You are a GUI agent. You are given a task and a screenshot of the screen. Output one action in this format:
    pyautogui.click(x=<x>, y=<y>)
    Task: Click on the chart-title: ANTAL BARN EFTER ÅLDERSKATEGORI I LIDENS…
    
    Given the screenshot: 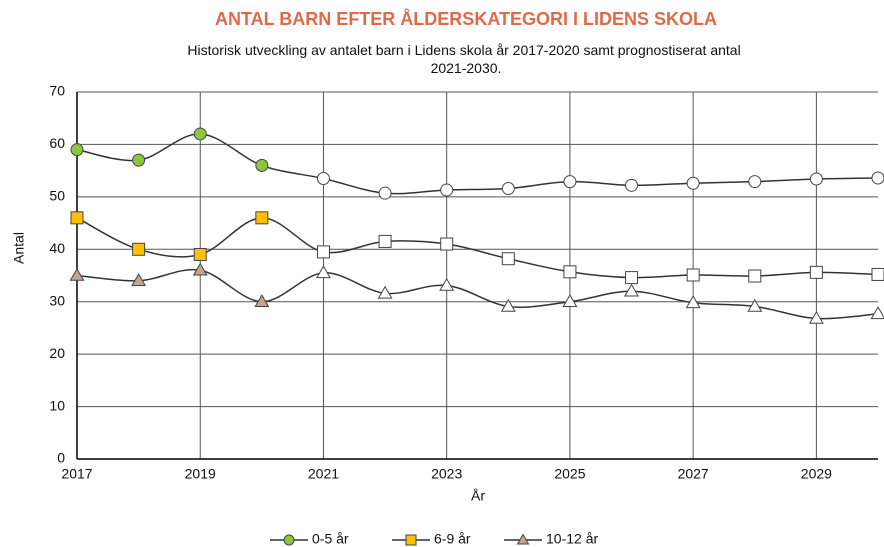 What is the action you would take?
    pyautogui.click(x=466, y=19)
    